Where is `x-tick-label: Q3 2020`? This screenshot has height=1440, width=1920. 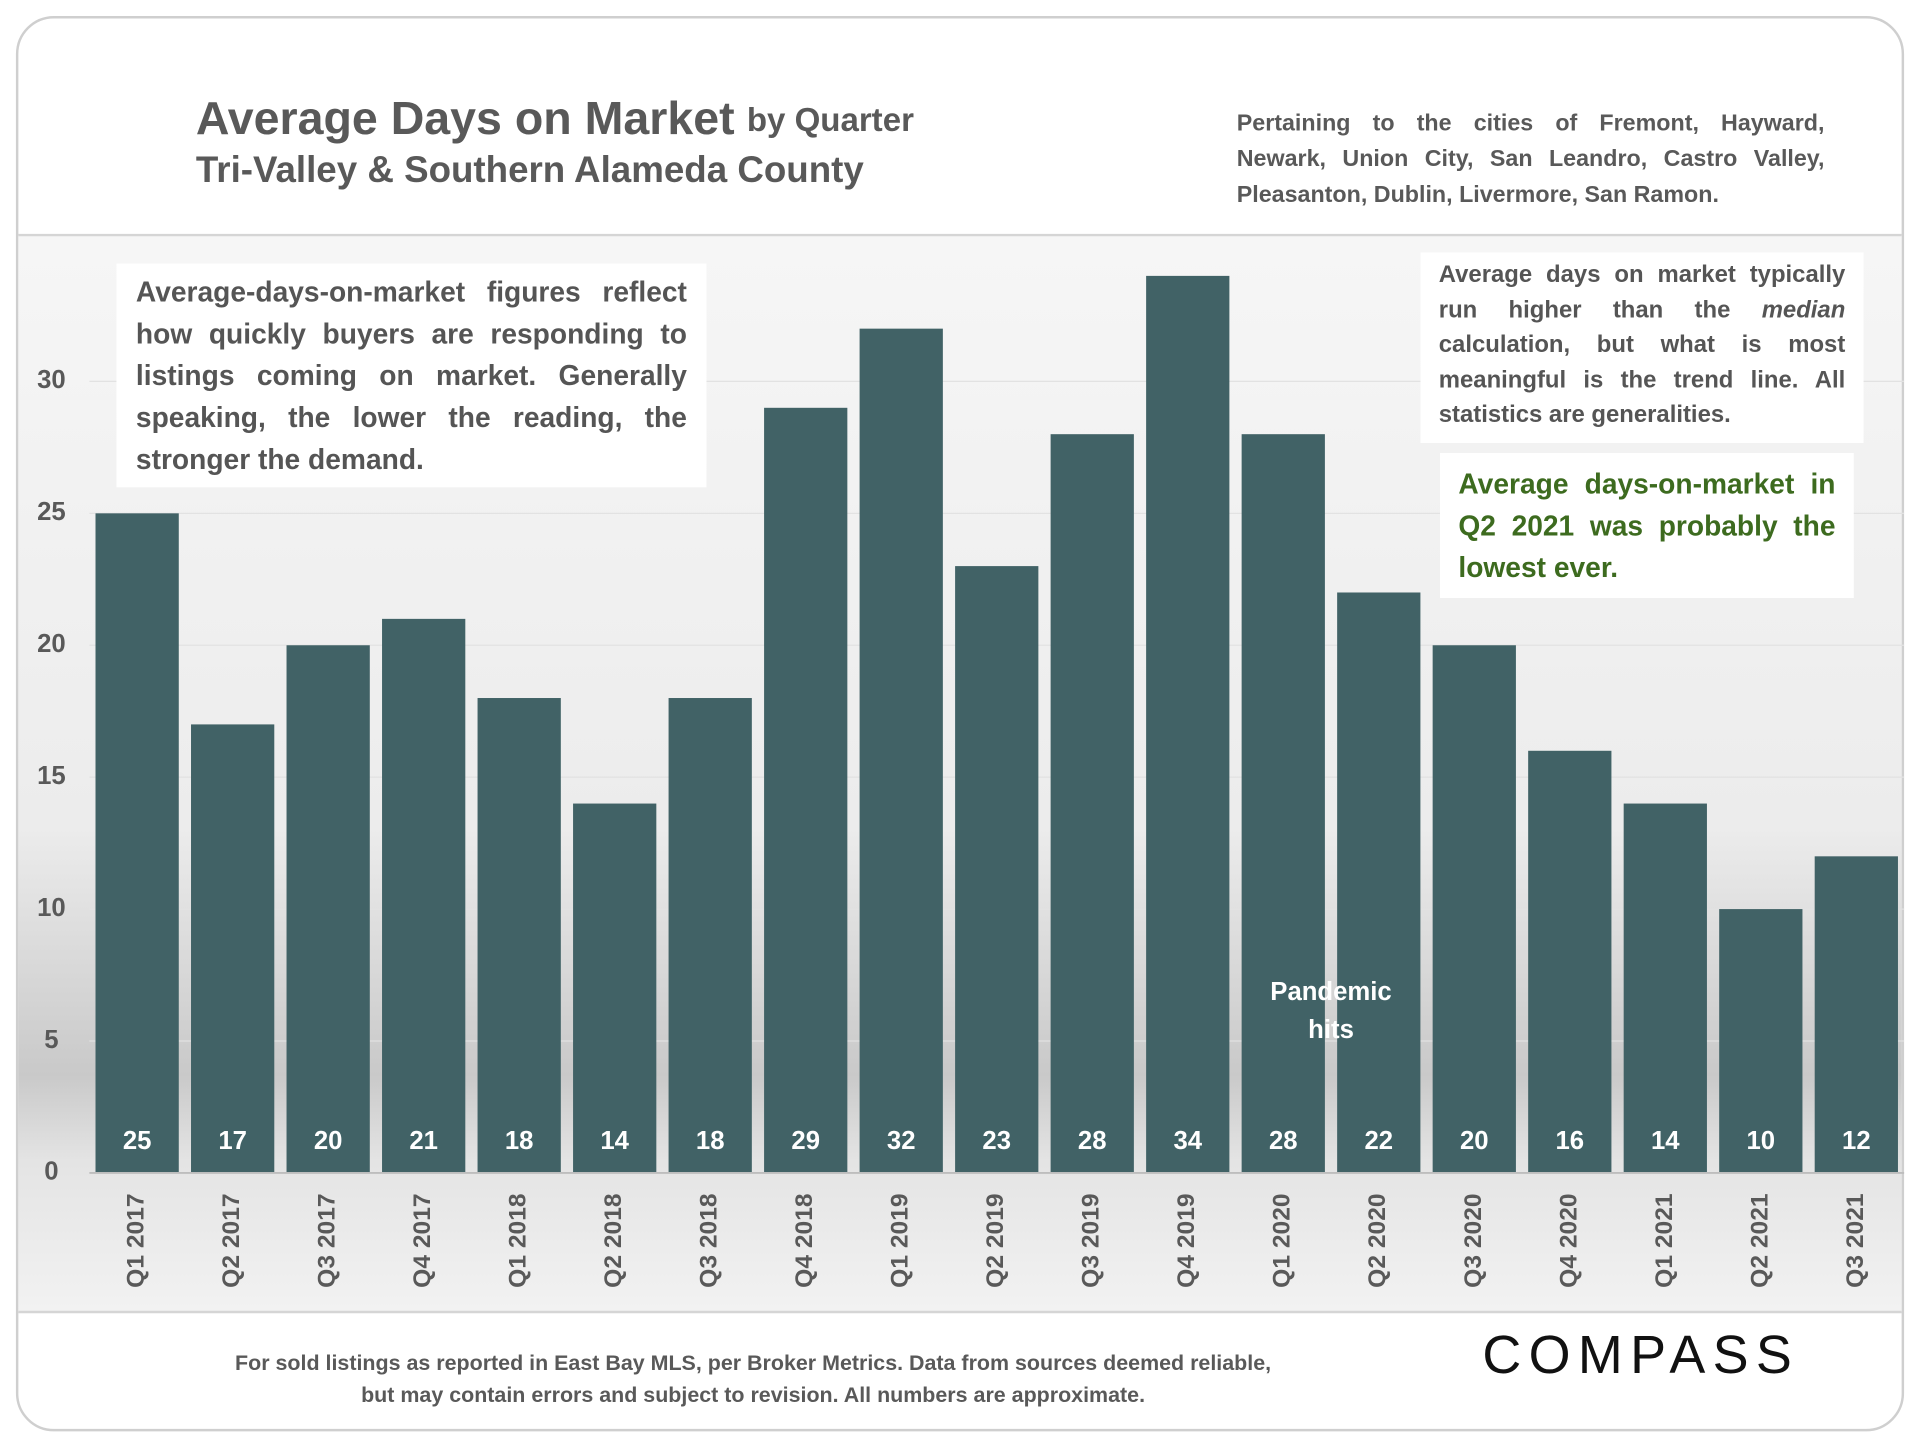
x-tick-label: Q3 2020 is located at coordinates (1473, 1240).